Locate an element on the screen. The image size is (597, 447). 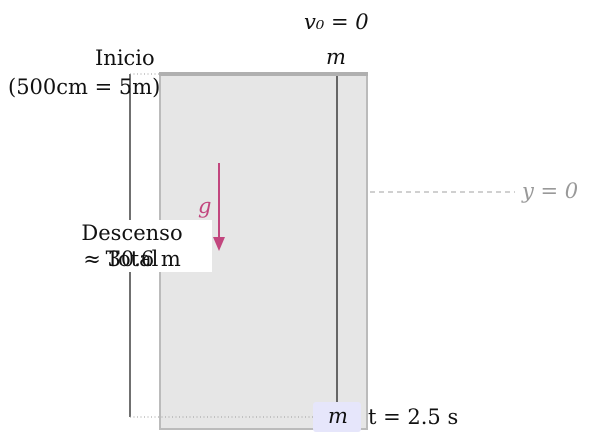
gravity-label: g is located at coordinates (205, 206).